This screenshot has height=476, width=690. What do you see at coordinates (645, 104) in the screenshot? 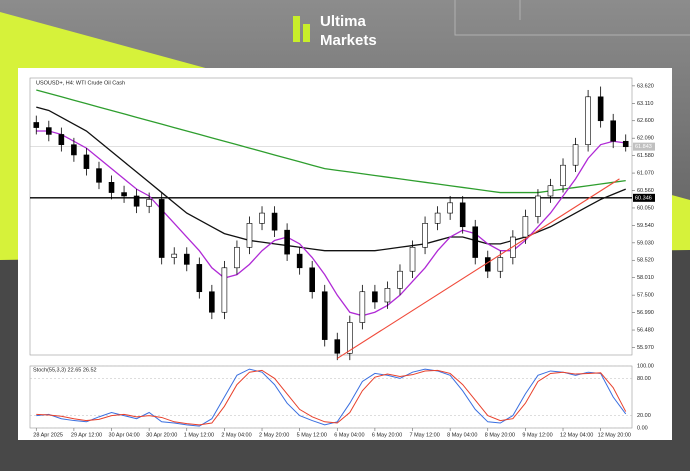
I see `y-tick-label: 63.110` at bounding box center [645, 104].